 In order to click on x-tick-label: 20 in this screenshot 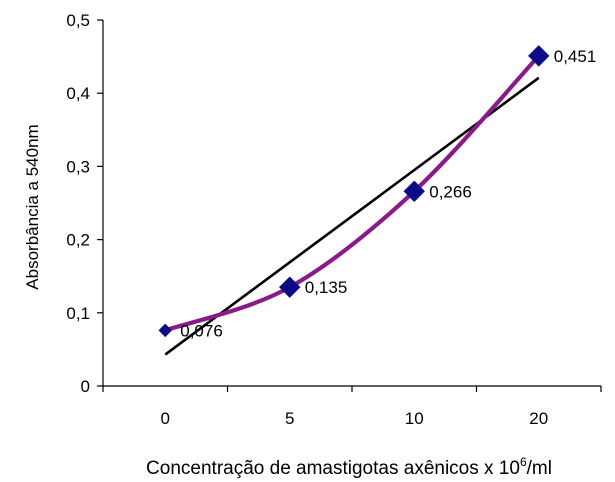, I will do `click(538, 418)`.